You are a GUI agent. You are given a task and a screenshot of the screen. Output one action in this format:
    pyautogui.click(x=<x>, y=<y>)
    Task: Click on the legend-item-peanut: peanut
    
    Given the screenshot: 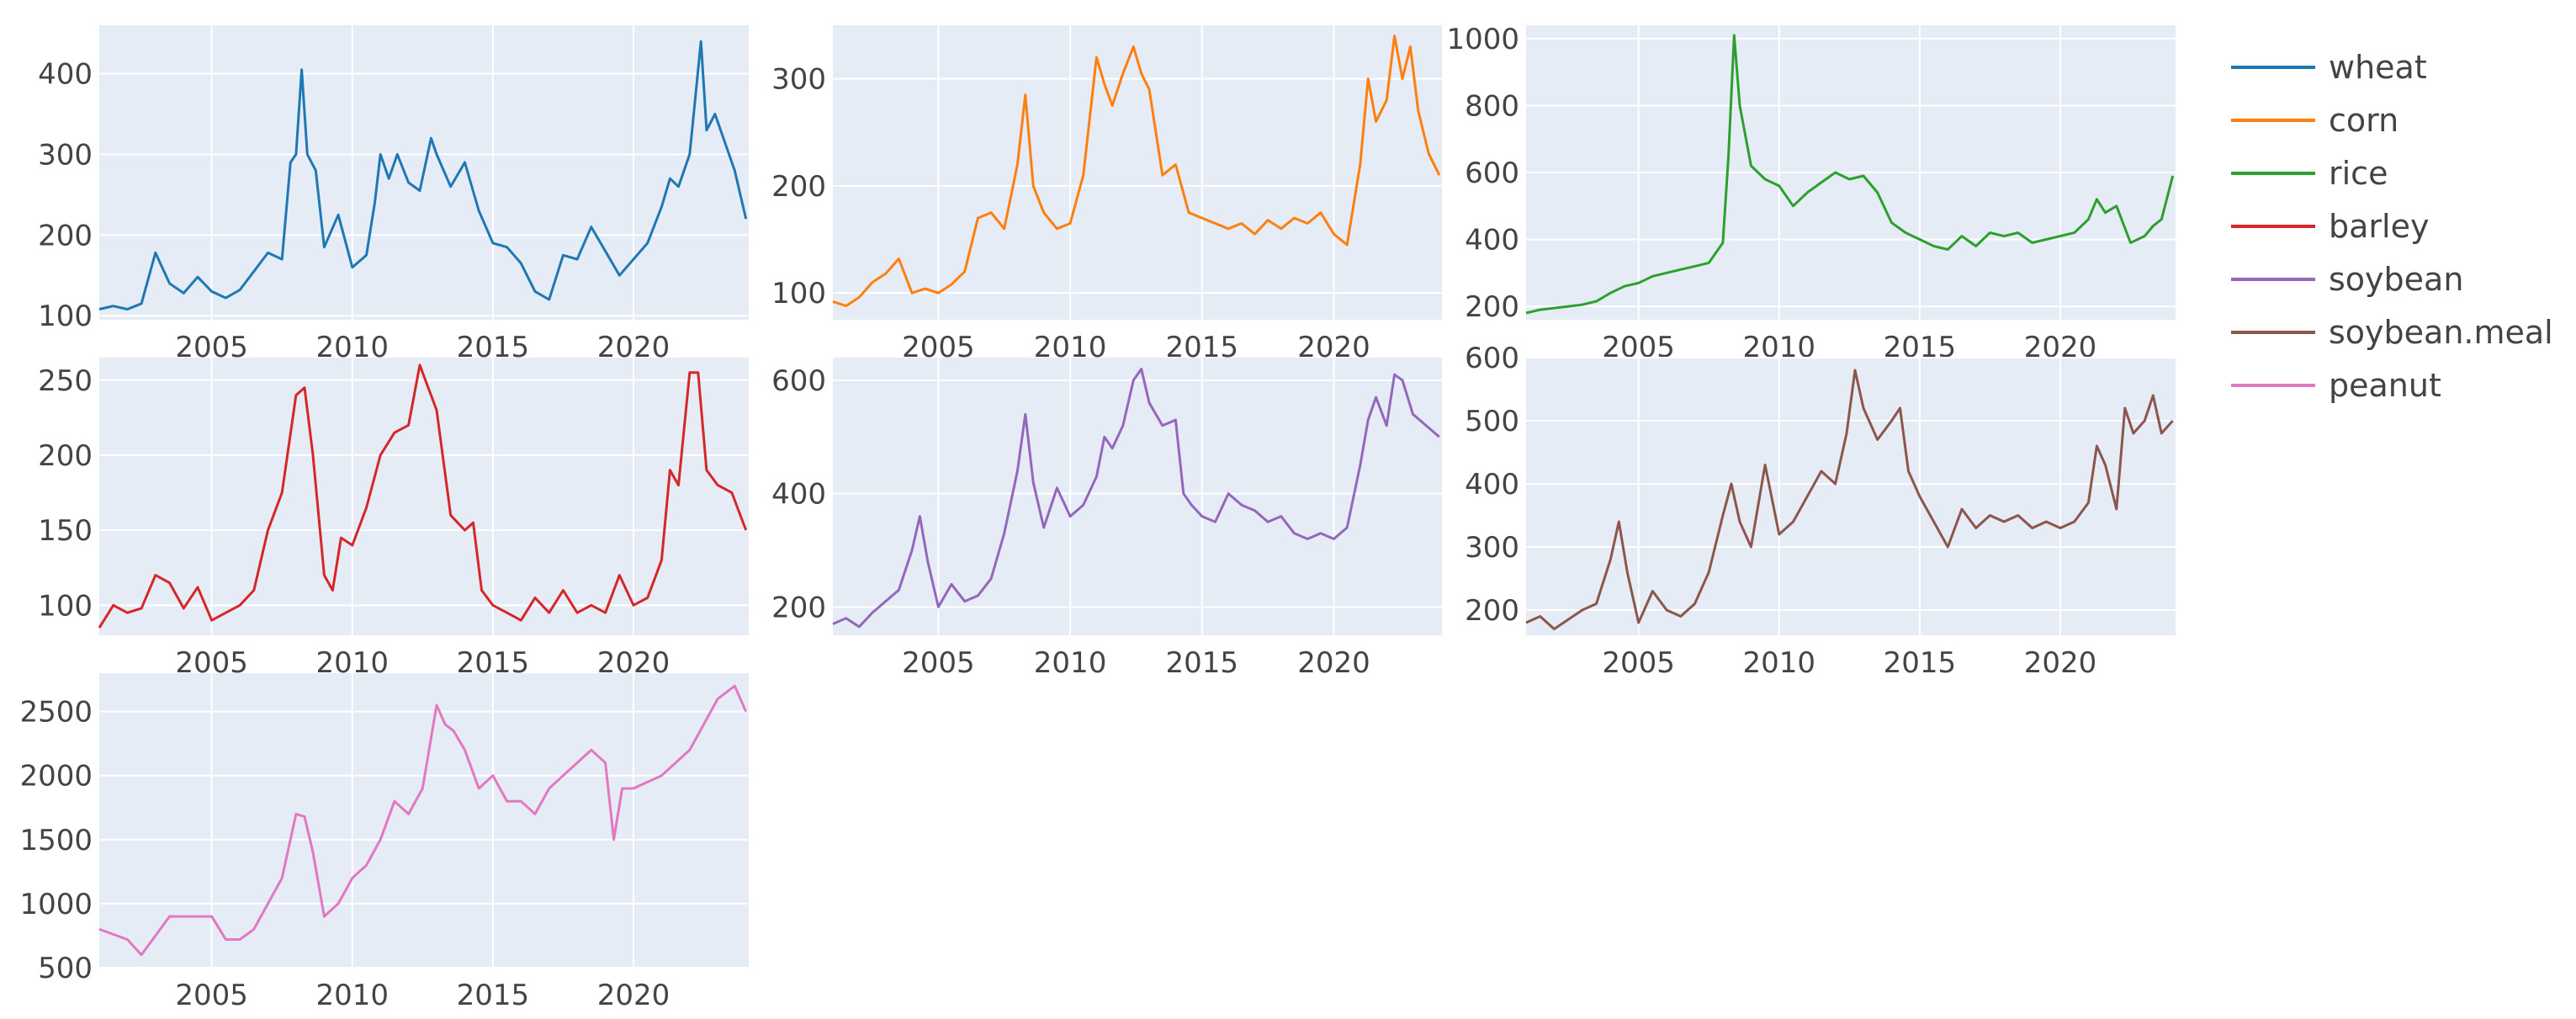 What is the action you would take?
    pyautogui.click(x=2336, y=385)
    